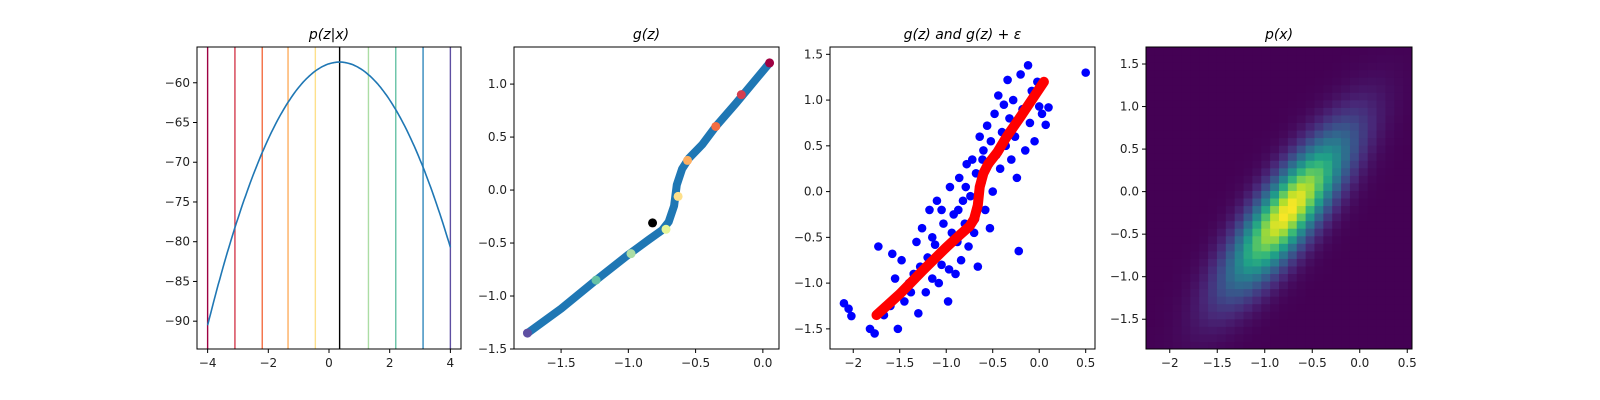 The width and height of the screenshot is (1600, 400). Describe the element at coordinates (497, 137) in the screenshot. I see `y-tick-label: 0.5` at that location.